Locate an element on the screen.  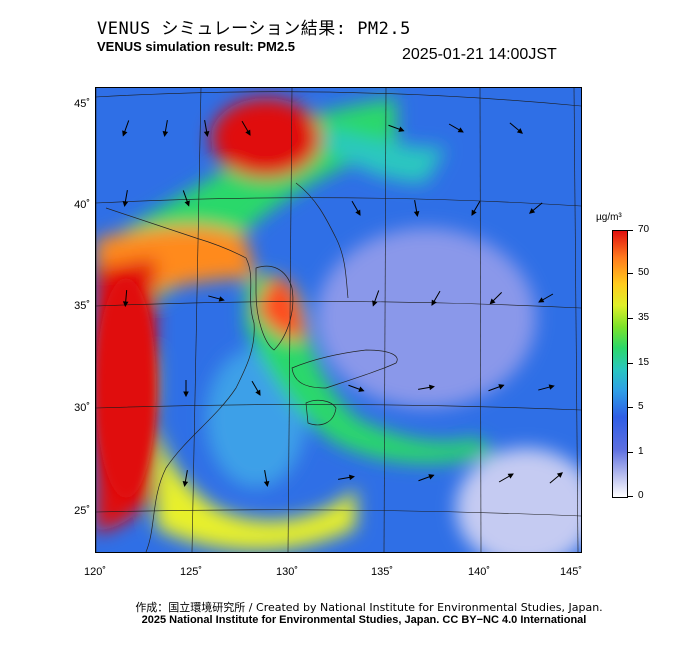
lat-label-30: 30˚ is located at coordinates (82, 408).